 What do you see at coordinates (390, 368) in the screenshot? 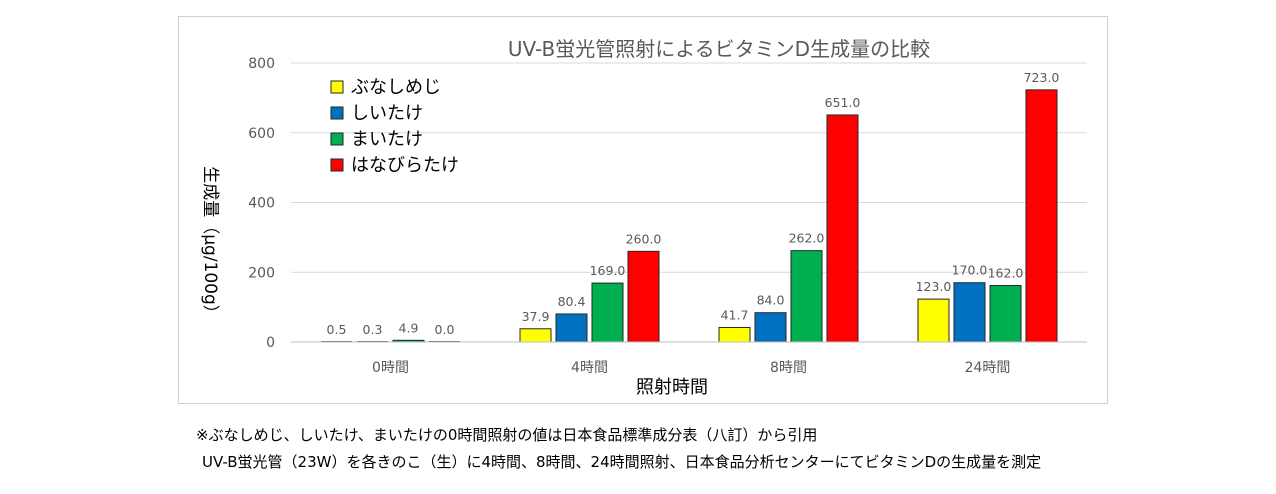
I see `x-tick-label: 0時間` at bounding box center [390, 368].